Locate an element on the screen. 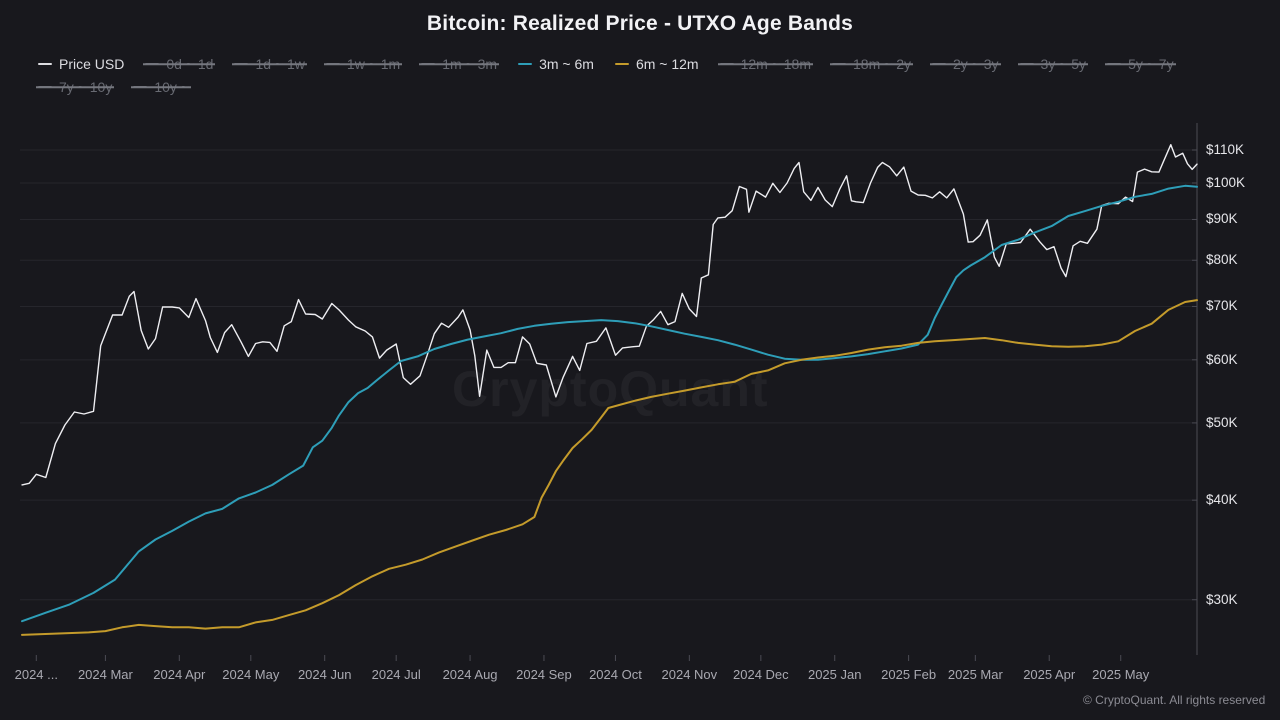 This screenshot has width=1280, height=720. x-axis-label: 2024 May is located at coordinates (251, 674).